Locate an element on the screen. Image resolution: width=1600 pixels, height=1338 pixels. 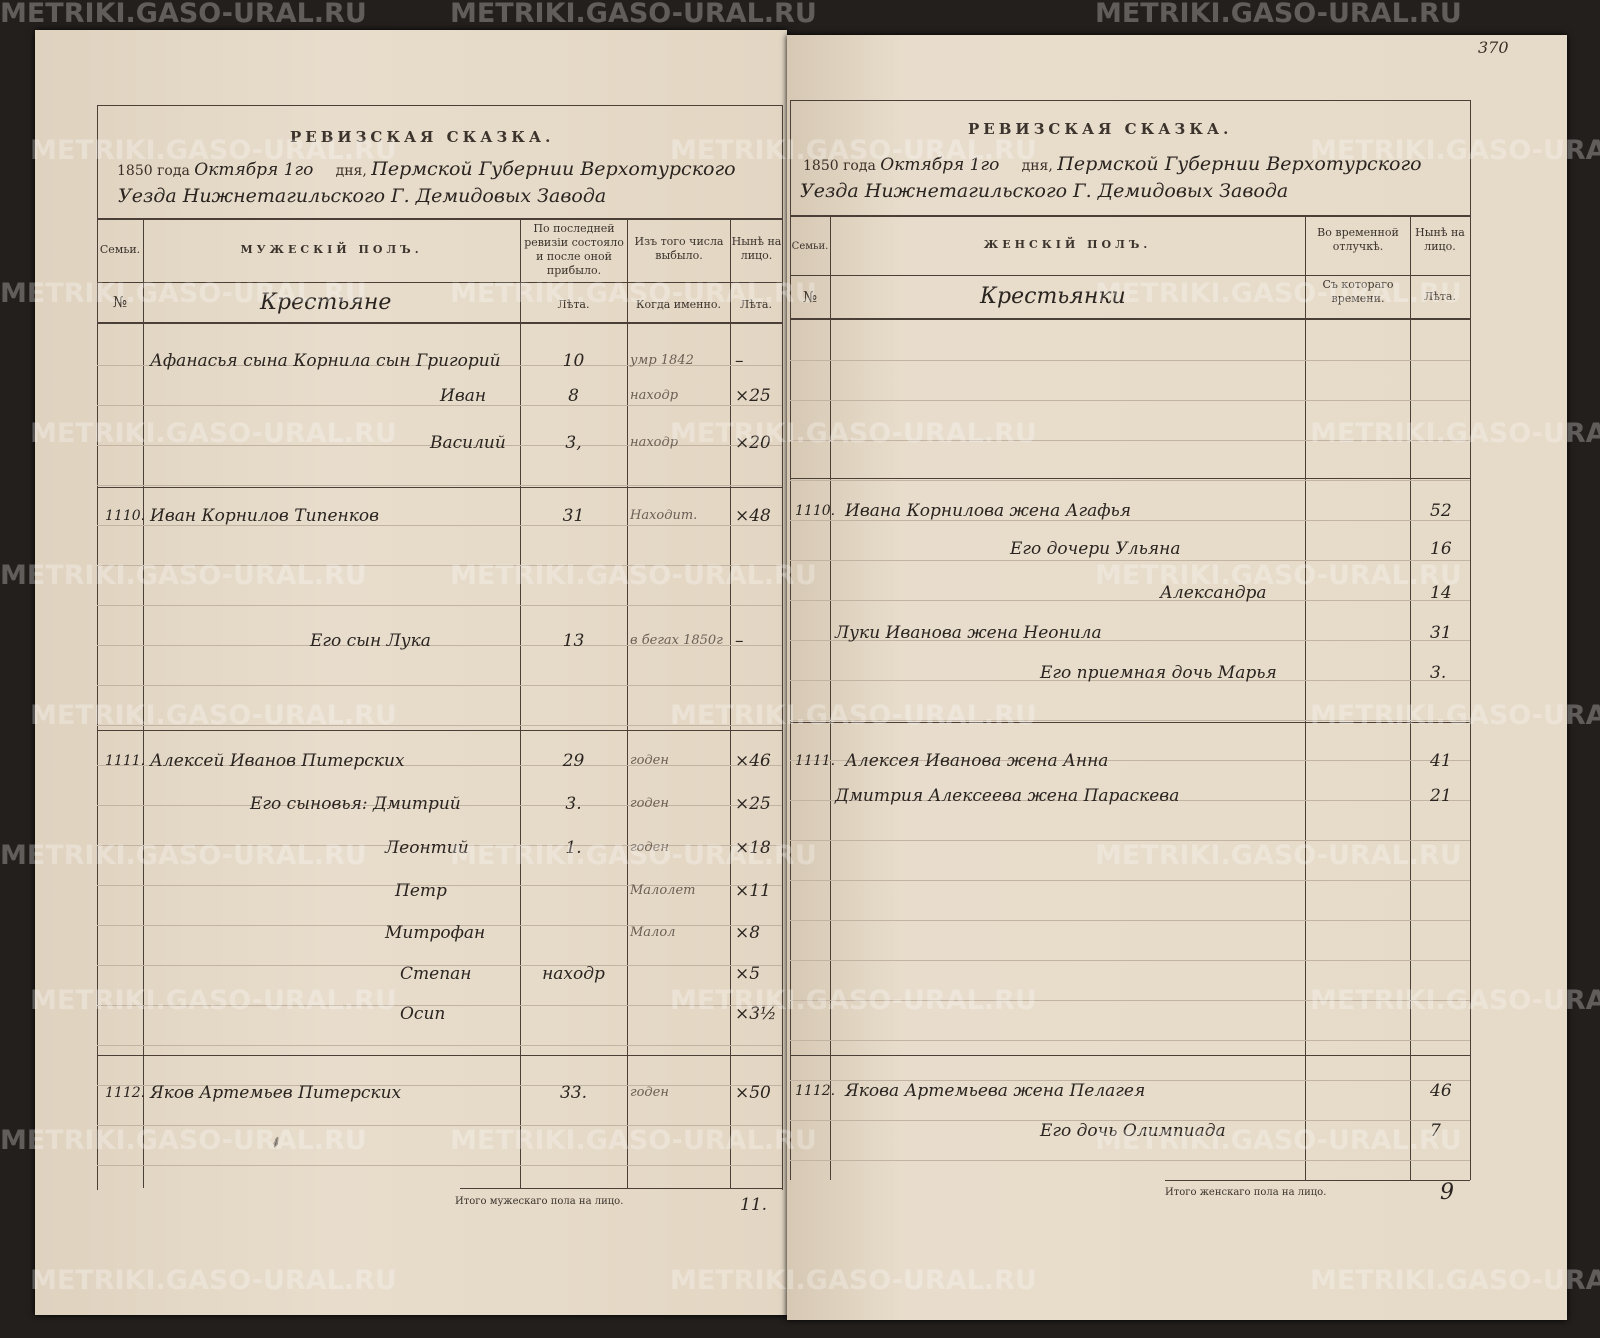
person-name: Иван is located at coordinates (463, 396).